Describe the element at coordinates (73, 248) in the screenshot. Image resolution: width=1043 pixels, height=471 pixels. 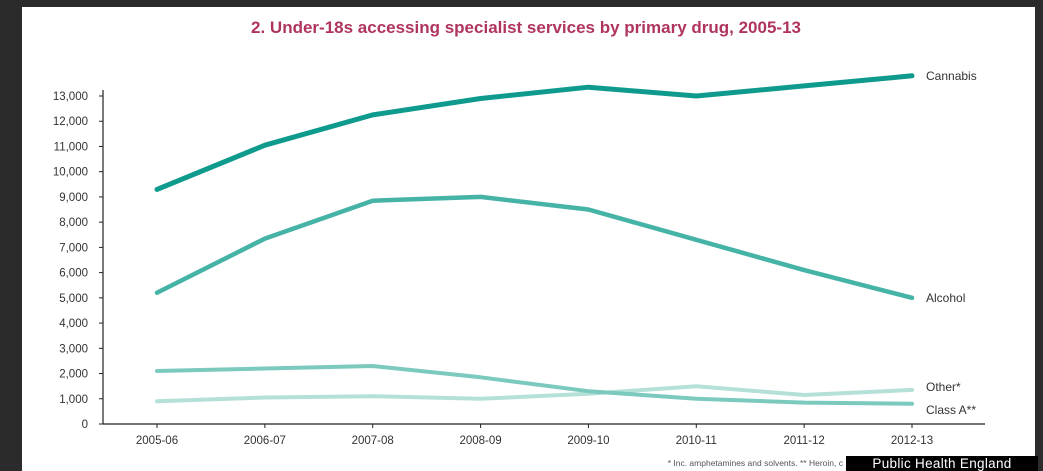
I see `y-tick-label: 7,000` at that location.